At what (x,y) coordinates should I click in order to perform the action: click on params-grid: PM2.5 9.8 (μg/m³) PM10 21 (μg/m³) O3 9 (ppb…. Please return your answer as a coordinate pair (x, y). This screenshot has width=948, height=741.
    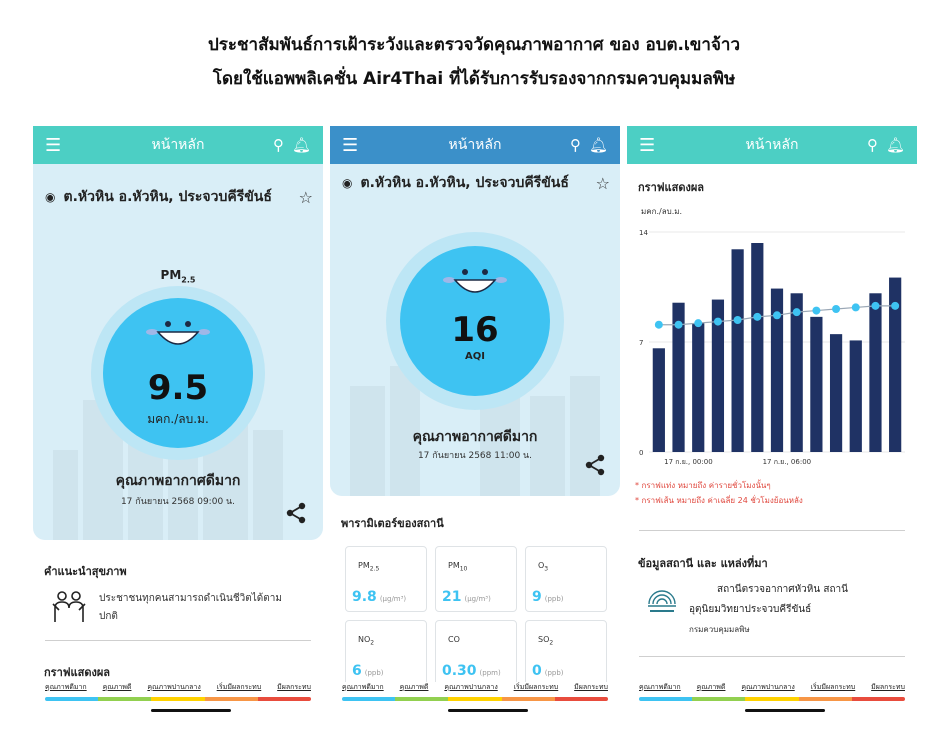
    Looking at the image, I should click on (475, 609).